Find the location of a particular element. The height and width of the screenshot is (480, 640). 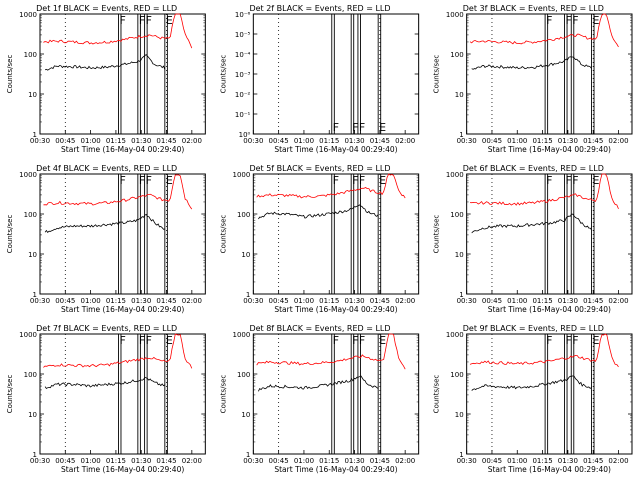

y-tick-label: 10⁻¹ is located at coordinates (243, 115).